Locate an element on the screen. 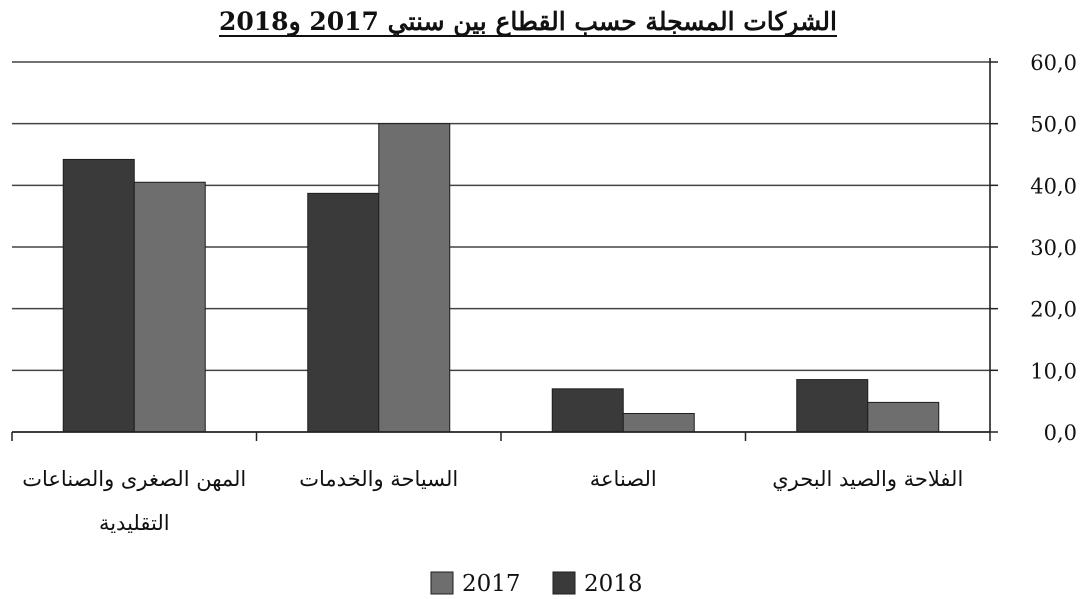 The image size is (1088, 599). y-tick-label: 40,0 is located at coordinates (1053, 186).